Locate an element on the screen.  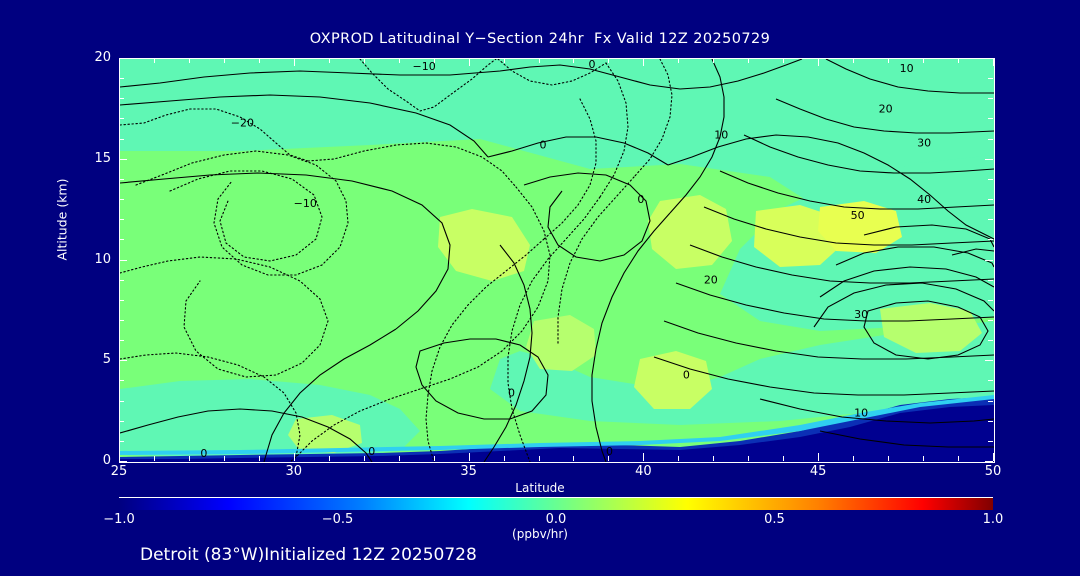
y-axis-title: Altitude (km) is located at coordinates (62, 219).